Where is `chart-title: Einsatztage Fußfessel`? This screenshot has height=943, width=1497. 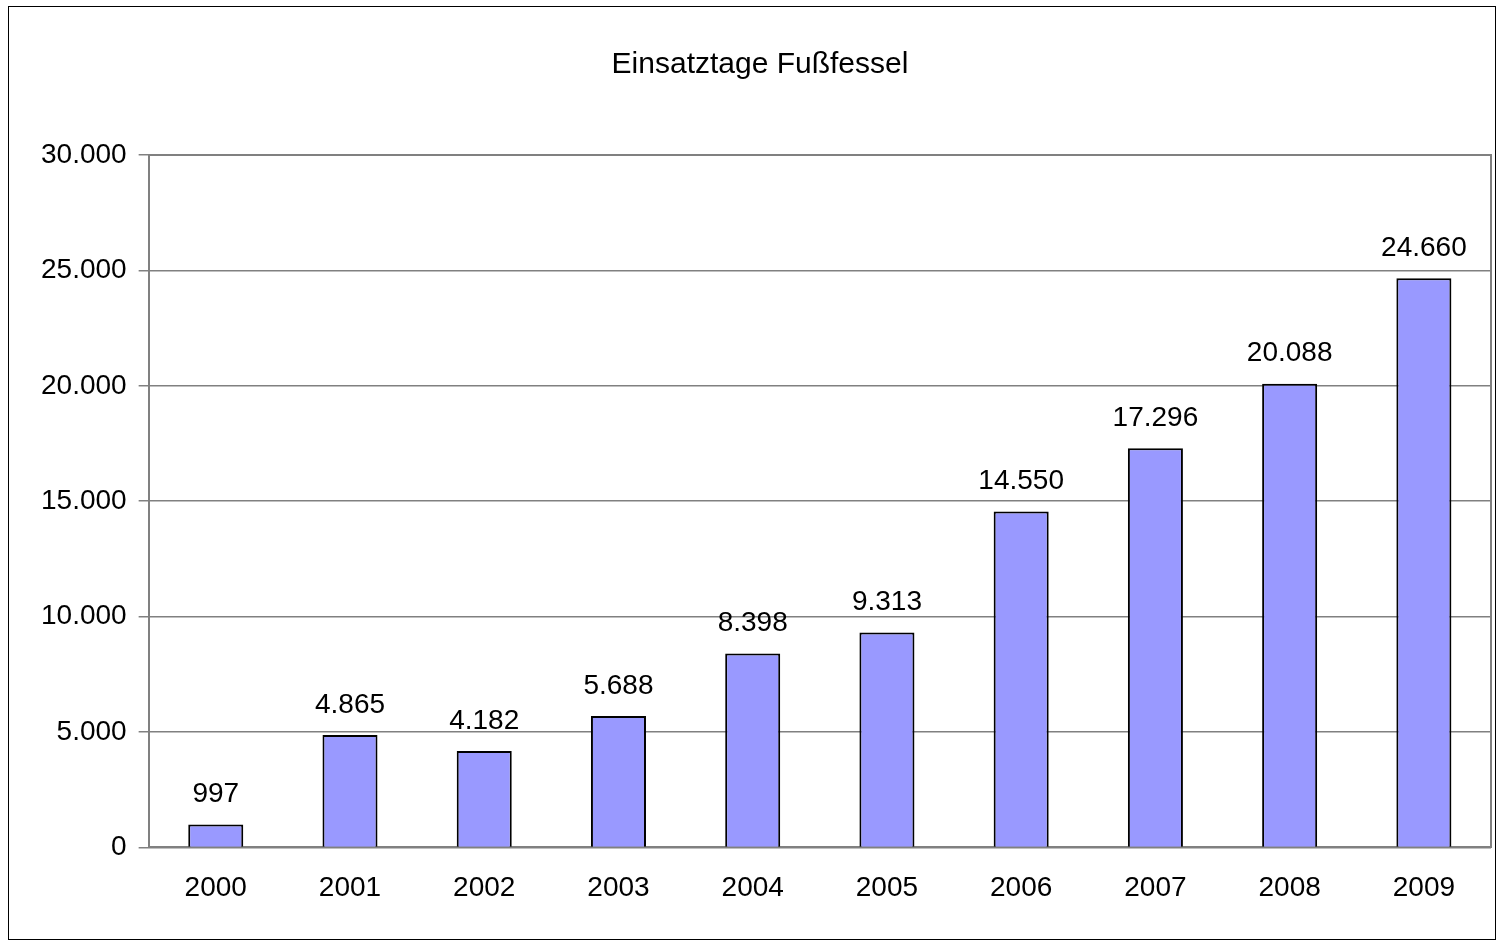 chart-title: Einsatztage Fußfessel is located at coordinates (760, 63).